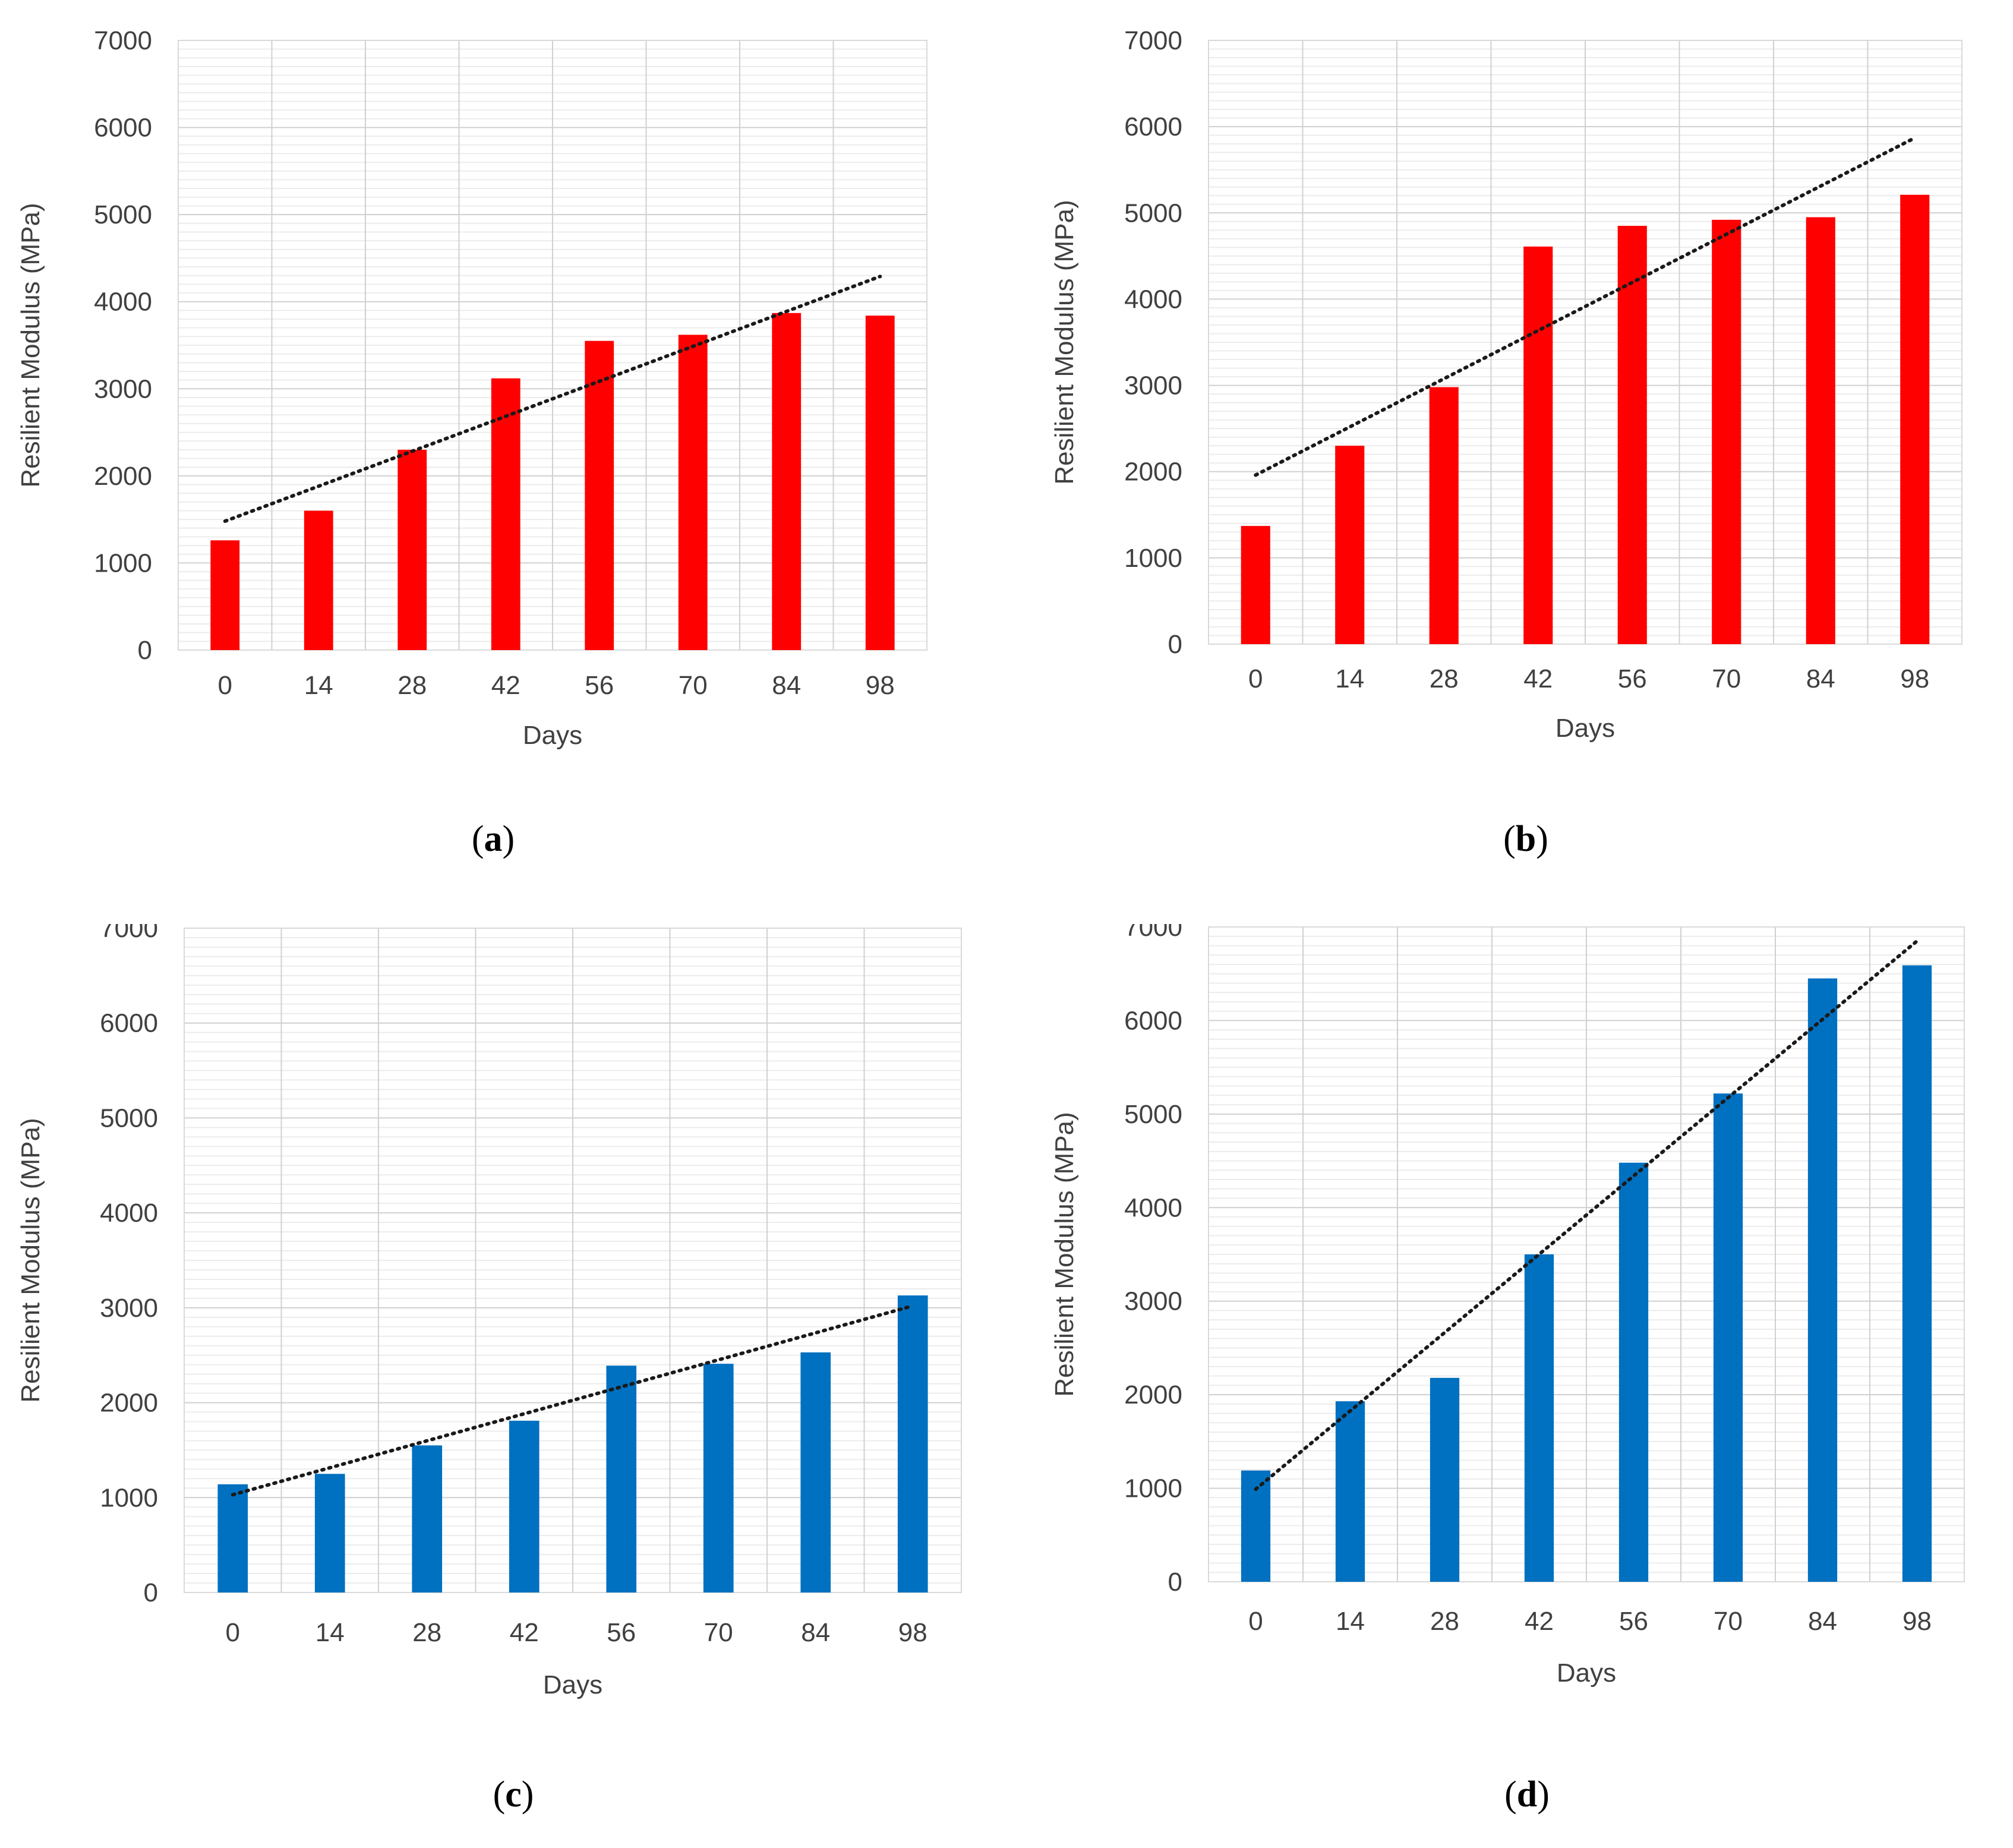 Image resolution: width=2013 pixels, height=1848 pixels. I want to click on caption-label: b, so click(1526, 839).